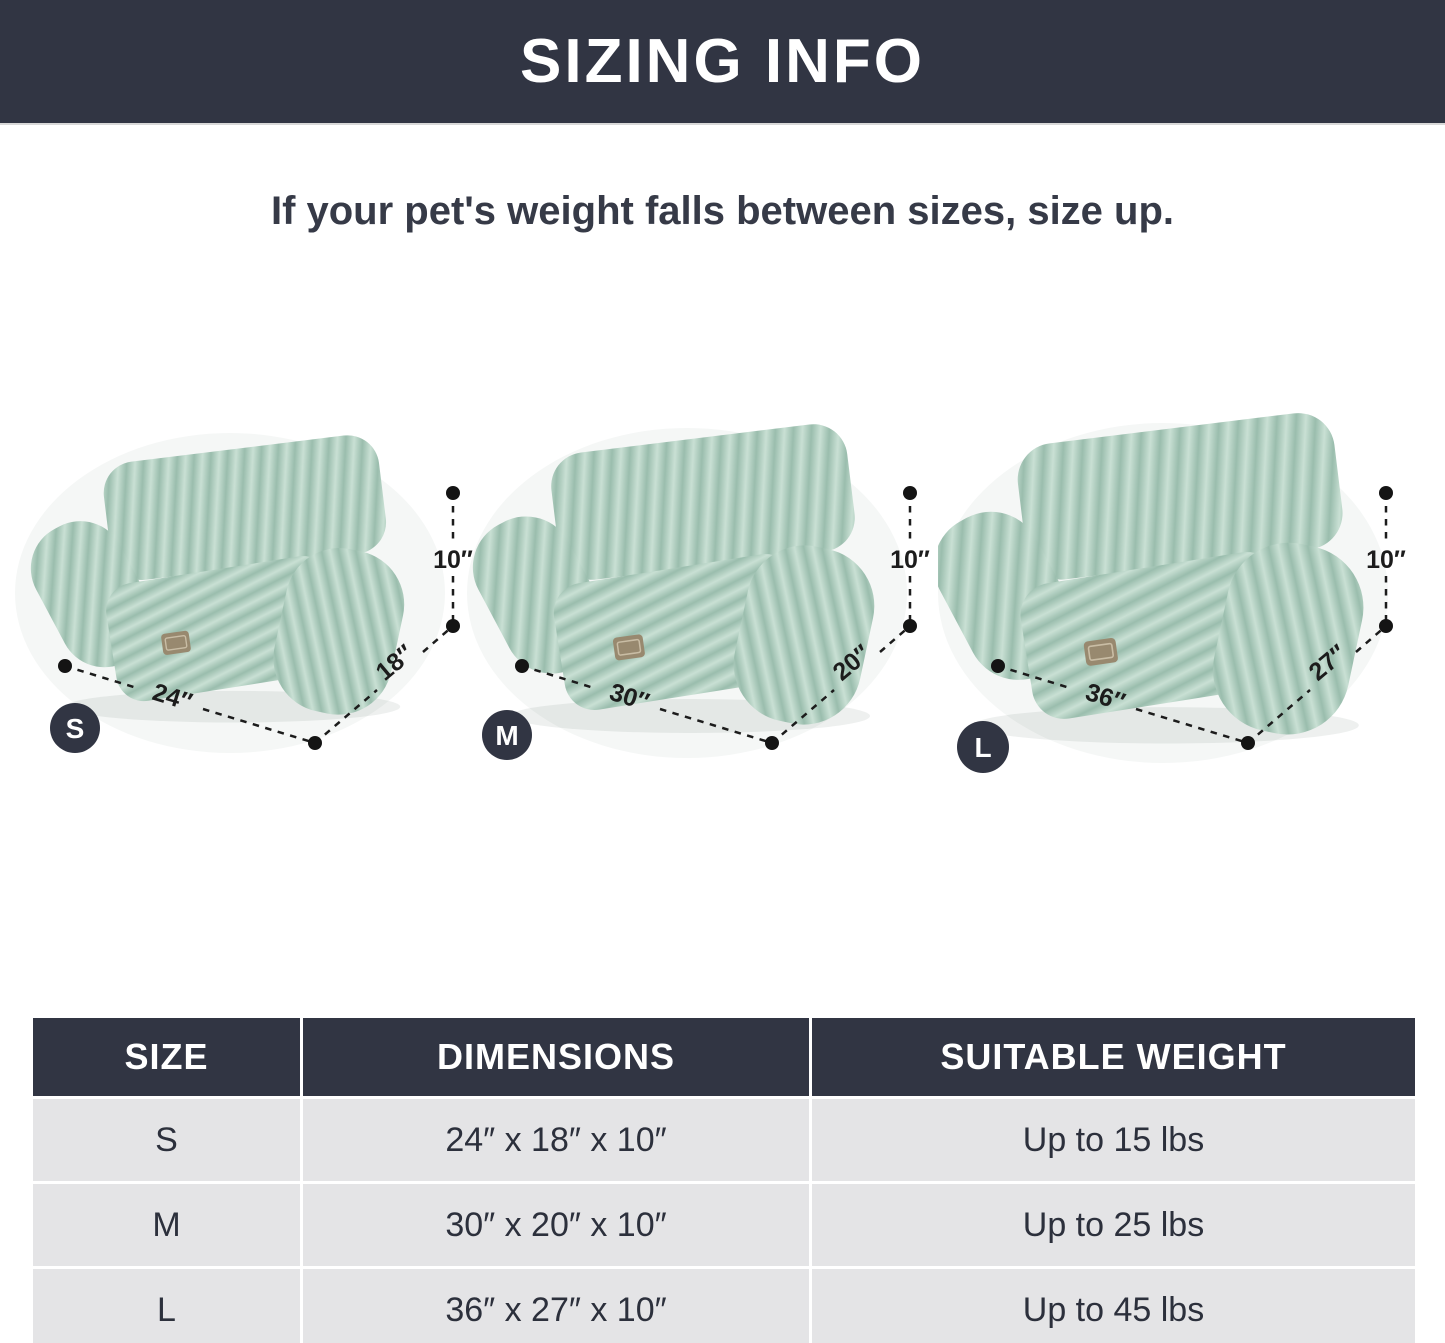  I want to click on size-badge: L, so click(983, 747).